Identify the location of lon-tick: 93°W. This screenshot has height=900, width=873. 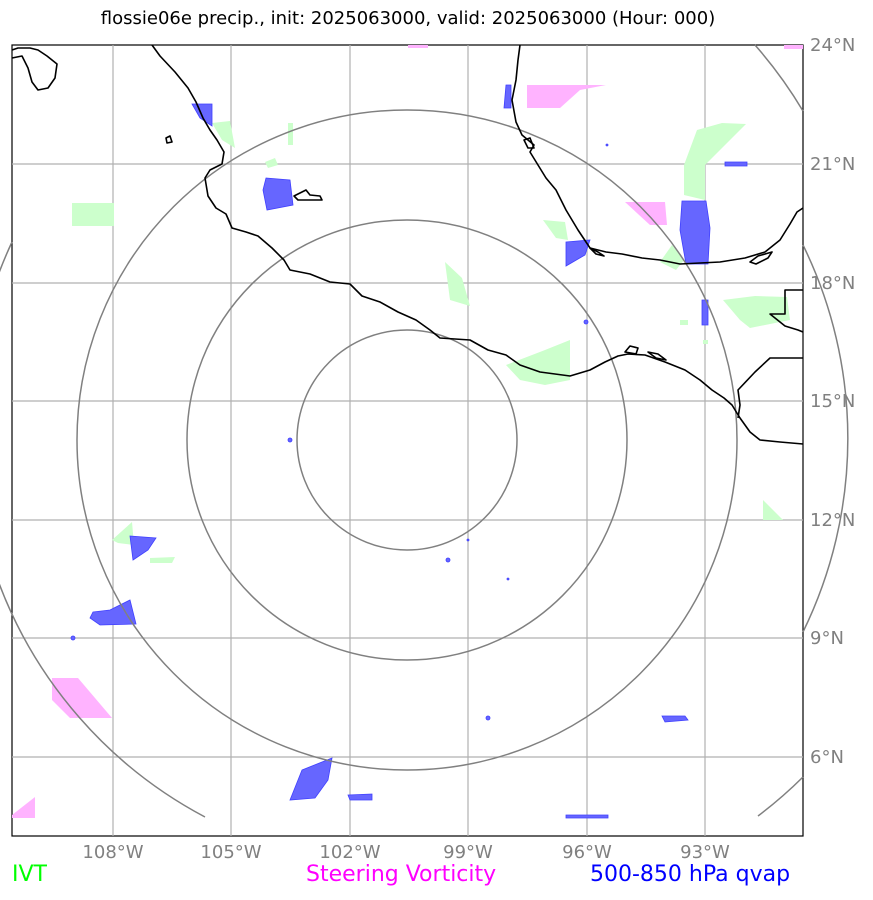
(705, 852).